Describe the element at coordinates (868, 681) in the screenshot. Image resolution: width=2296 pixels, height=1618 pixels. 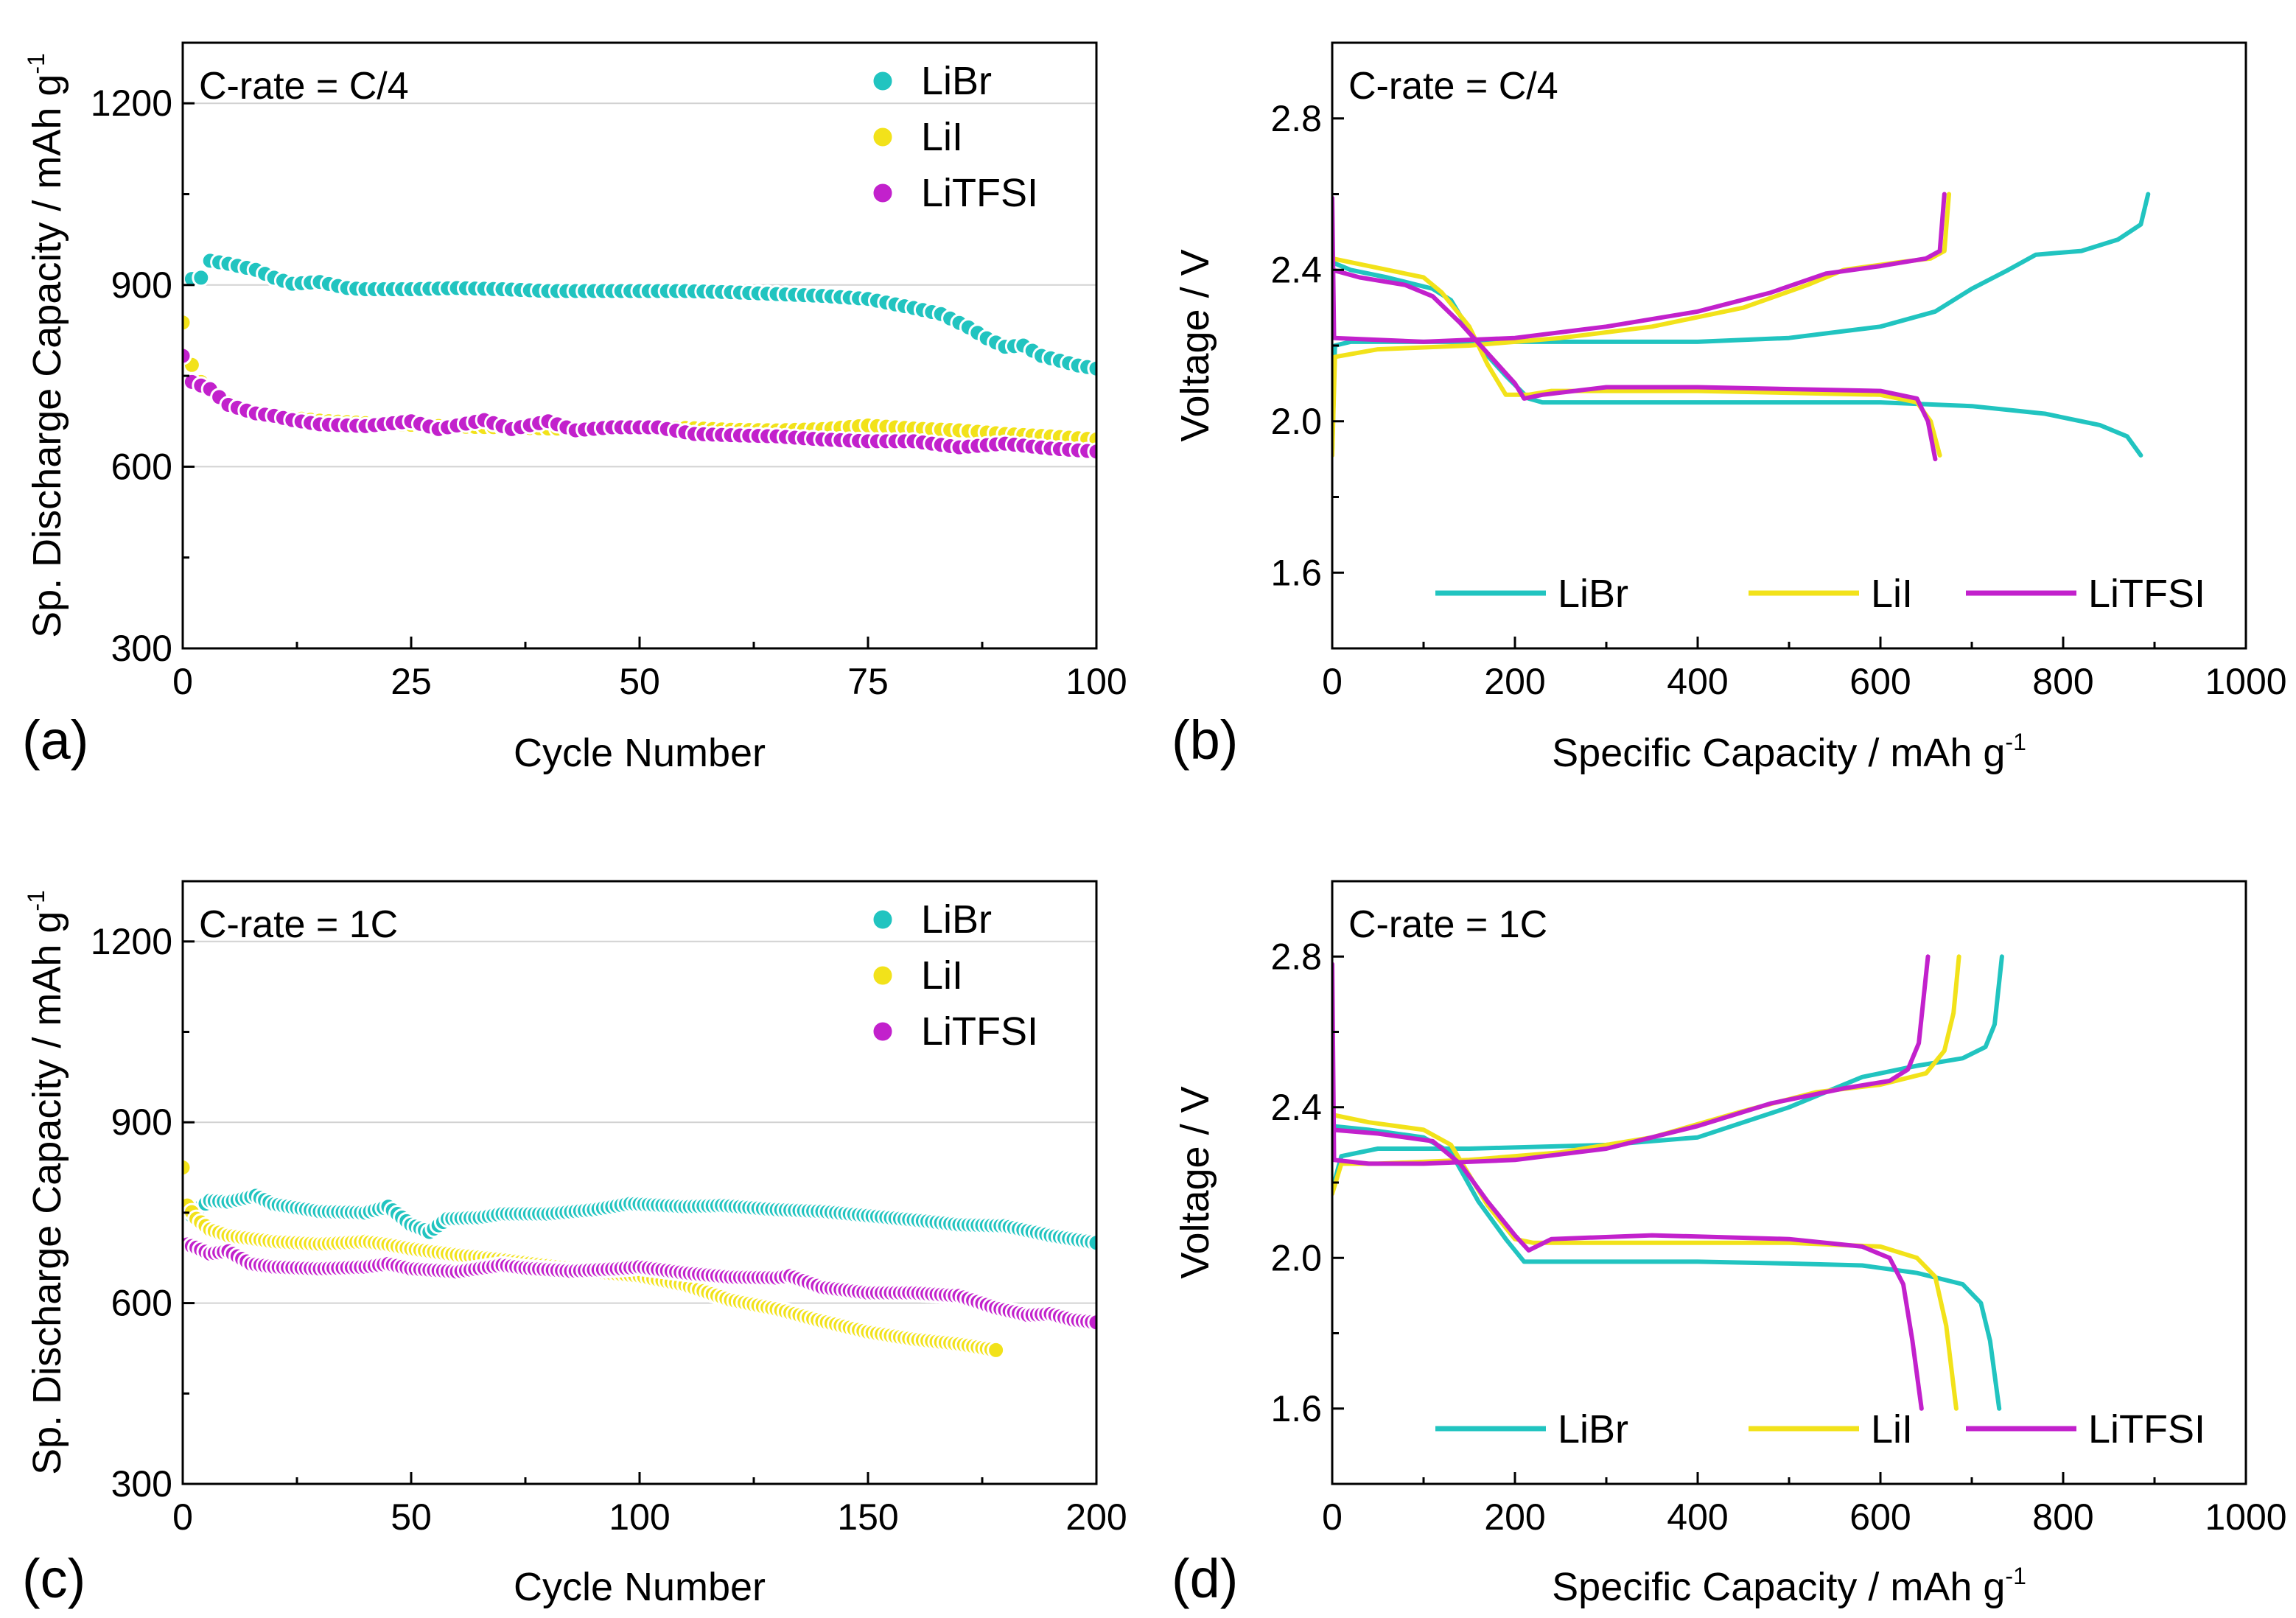
I see `x-tick-label: 75` at that location.